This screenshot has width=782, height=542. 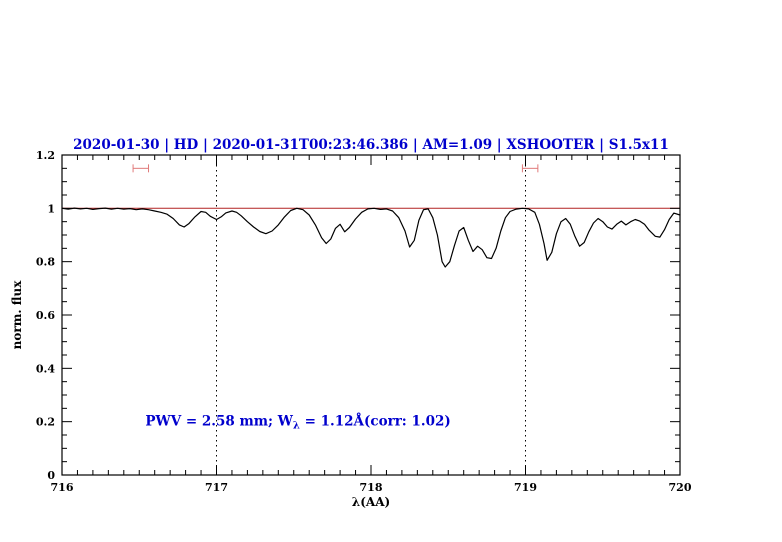 I want to click on y-tick-label: 0.2, so click(x=45, y=422).